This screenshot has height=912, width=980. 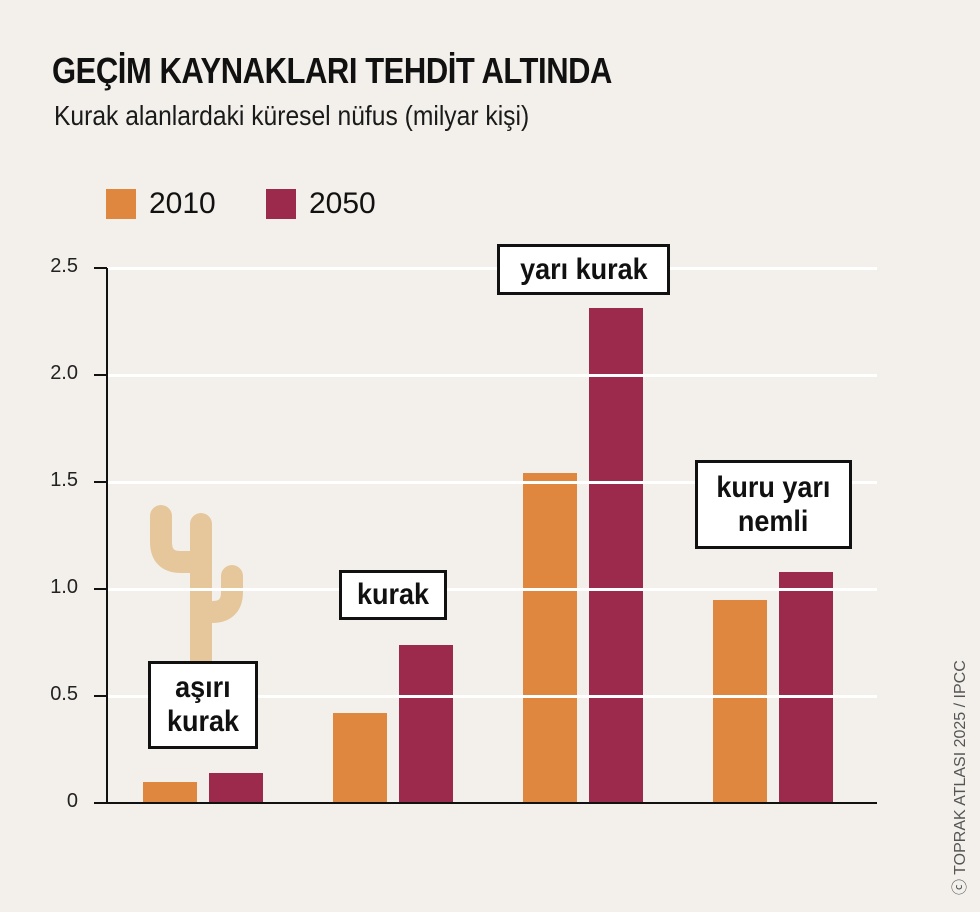 I want to click on bar-kurak-2050, so click(x=426, y=724).